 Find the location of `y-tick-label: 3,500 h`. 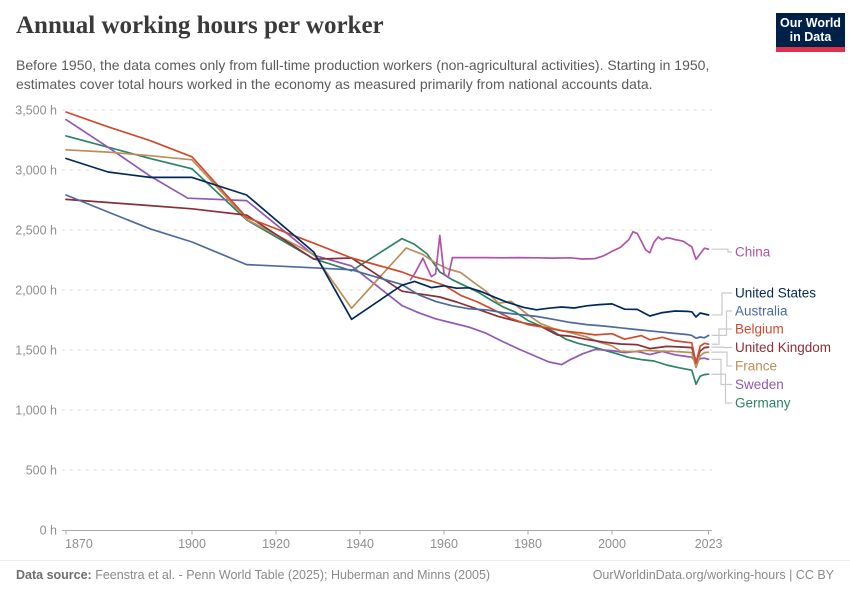

y-tick-label: 3,500 h is located at coordinates (36, 111).